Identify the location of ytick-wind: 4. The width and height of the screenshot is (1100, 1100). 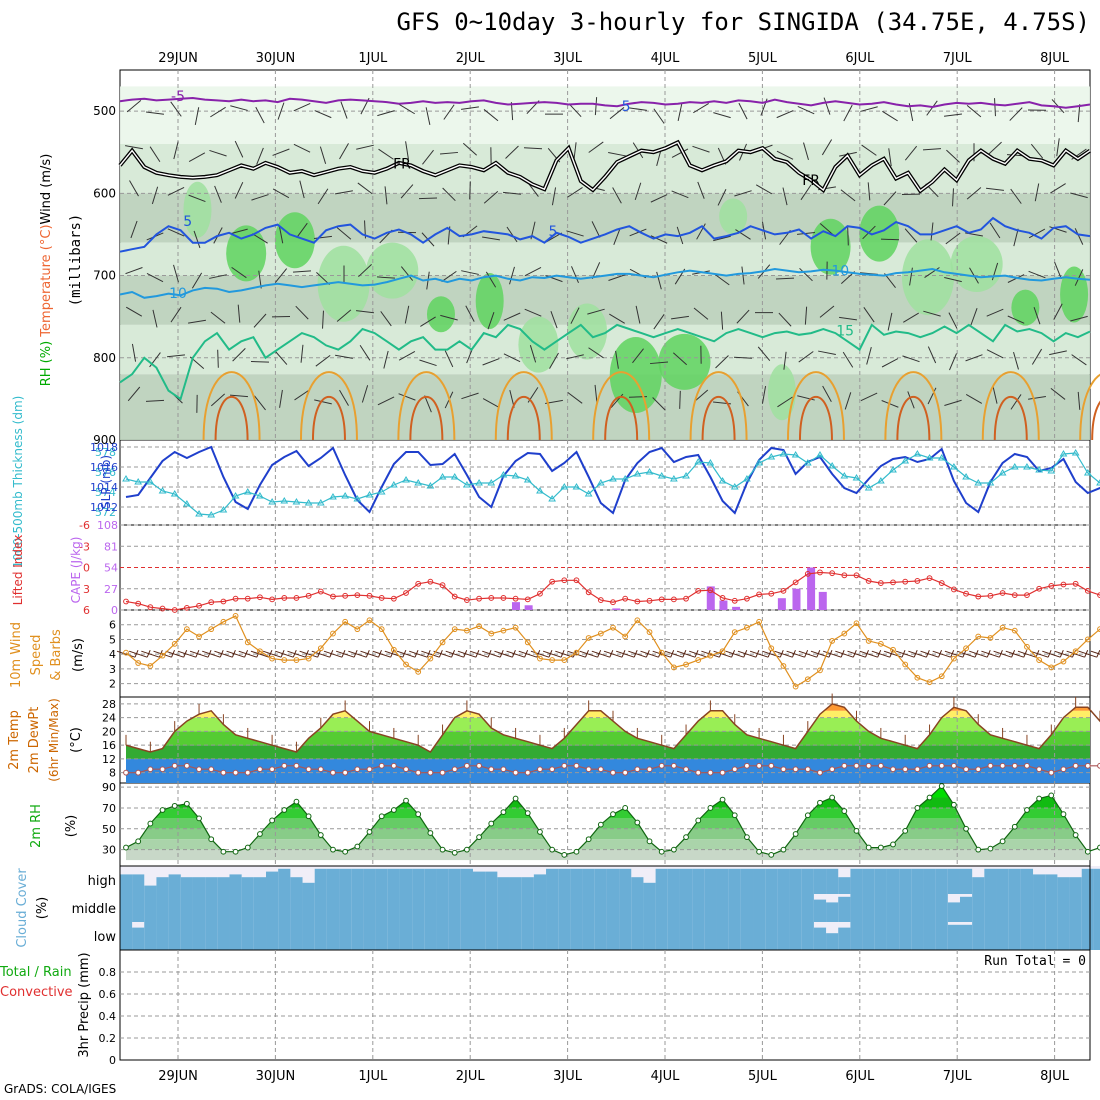
(112, 654).